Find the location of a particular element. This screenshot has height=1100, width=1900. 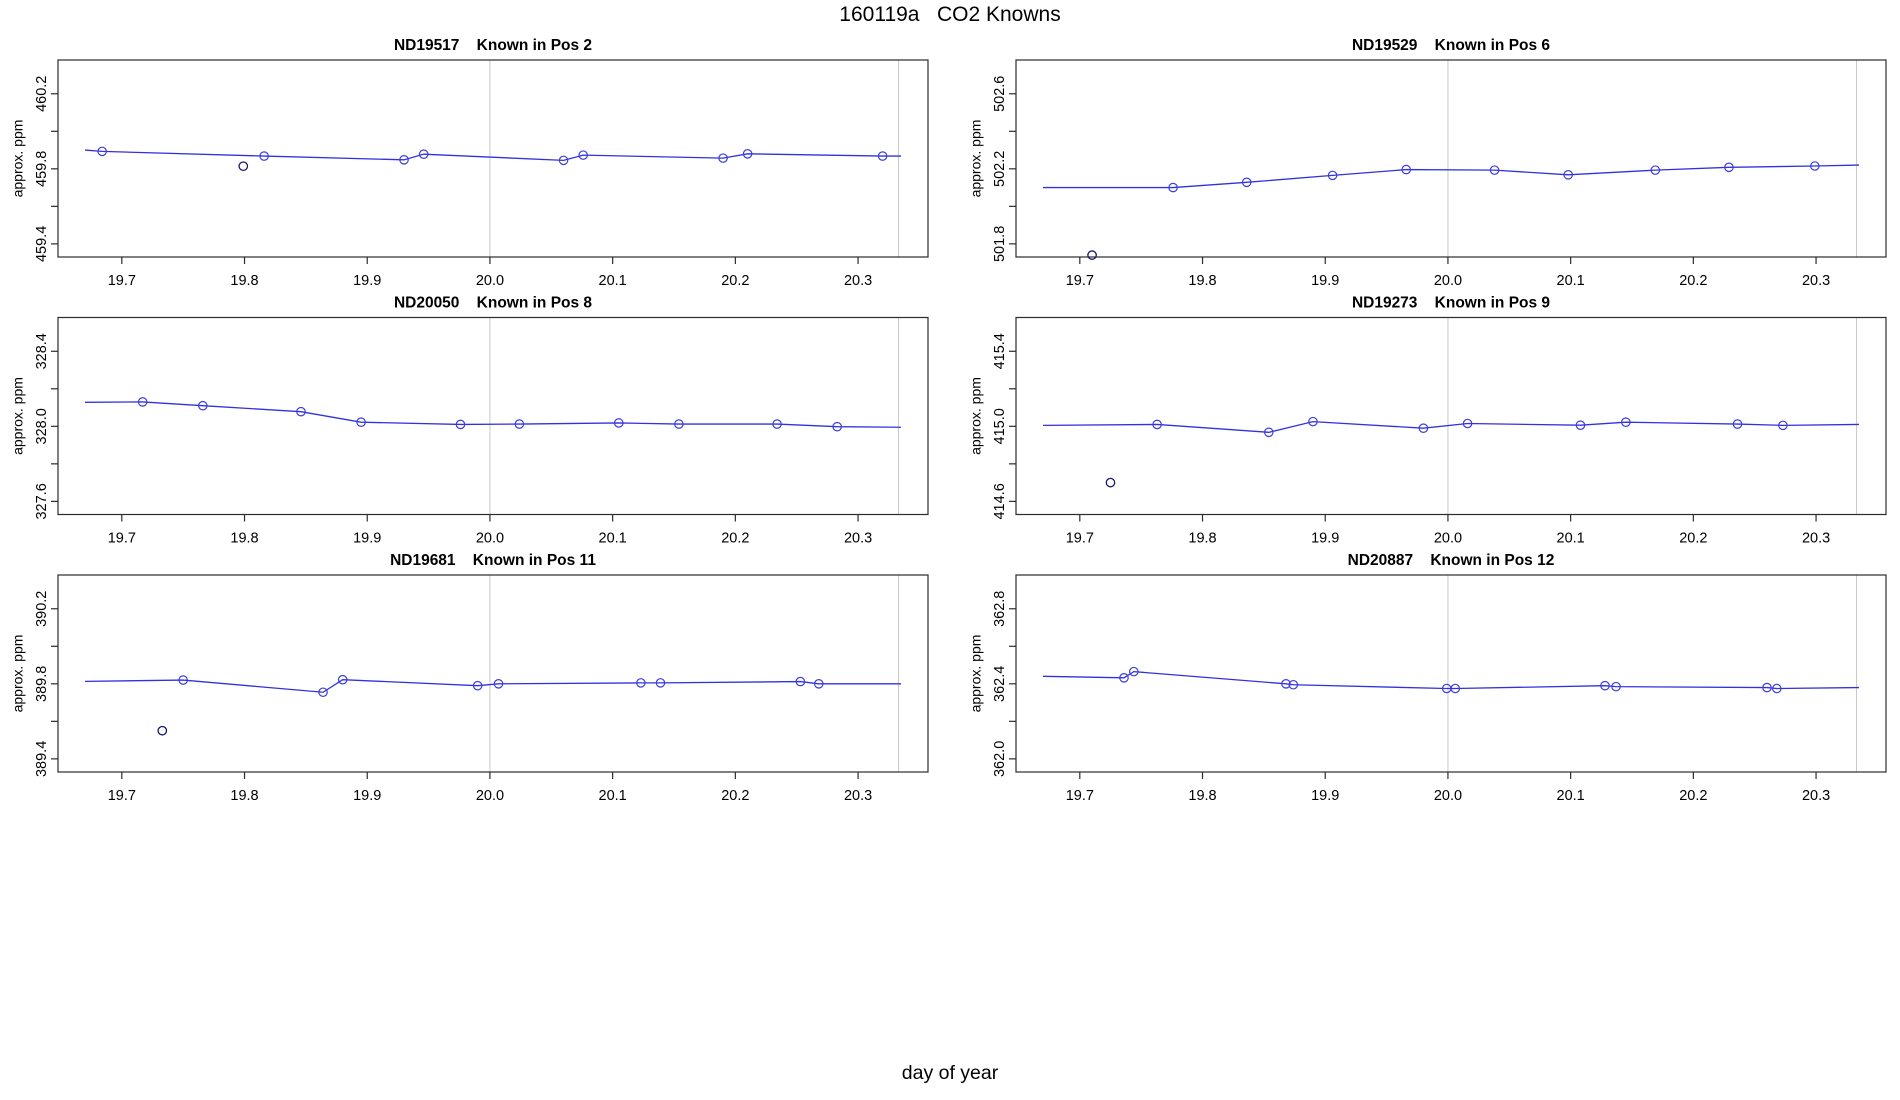

panel-title: ND19517 Known in Pos 2 is located at coordinates (493, 45).